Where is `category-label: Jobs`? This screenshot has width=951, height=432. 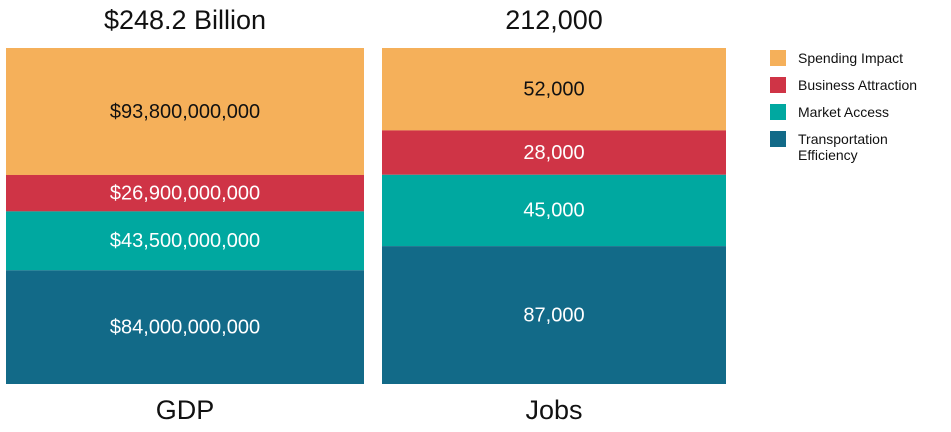
category-label: Jobs is located at coordinates (553, 410).